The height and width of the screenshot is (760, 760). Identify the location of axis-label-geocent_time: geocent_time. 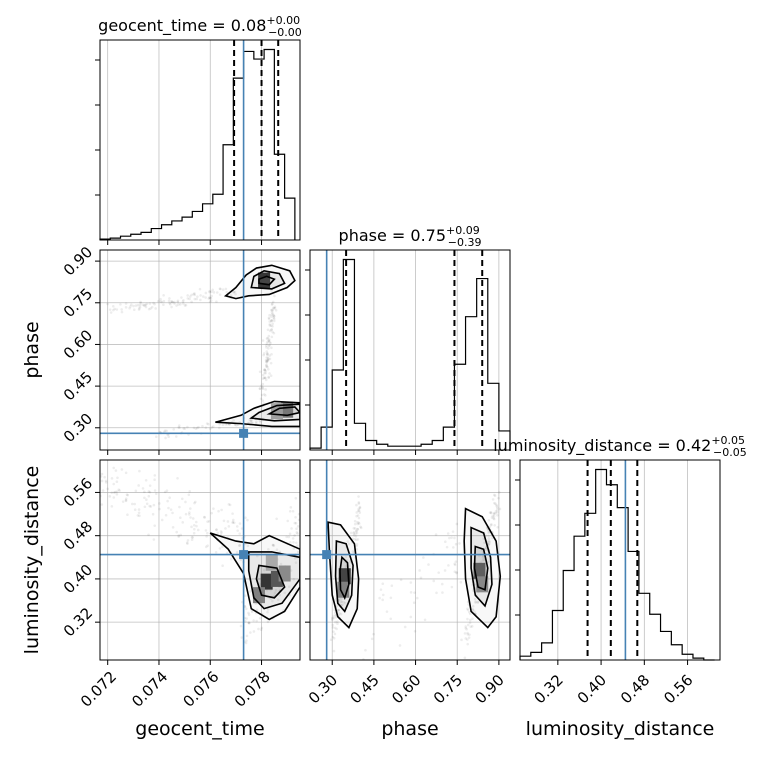
(199, 729).